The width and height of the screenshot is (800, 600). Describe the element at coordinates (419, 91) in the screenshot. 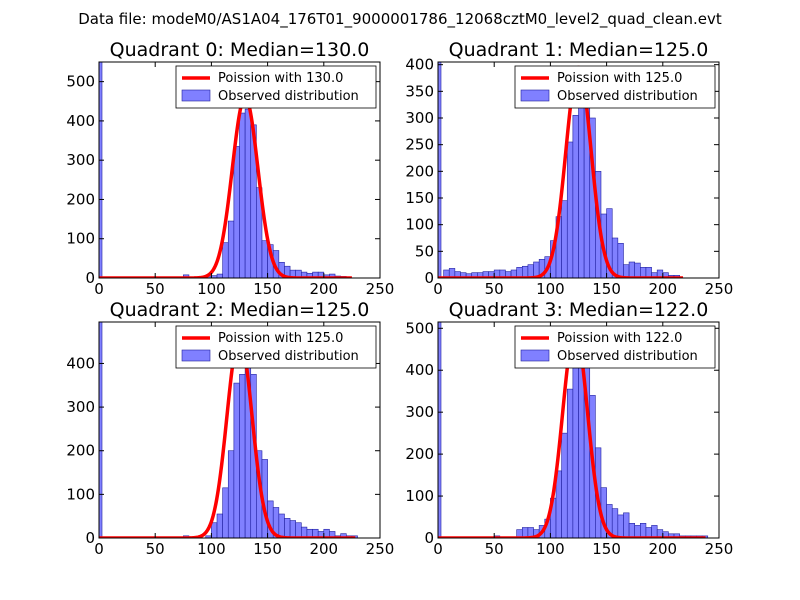

I see `y-tick-label: 350` at that location.